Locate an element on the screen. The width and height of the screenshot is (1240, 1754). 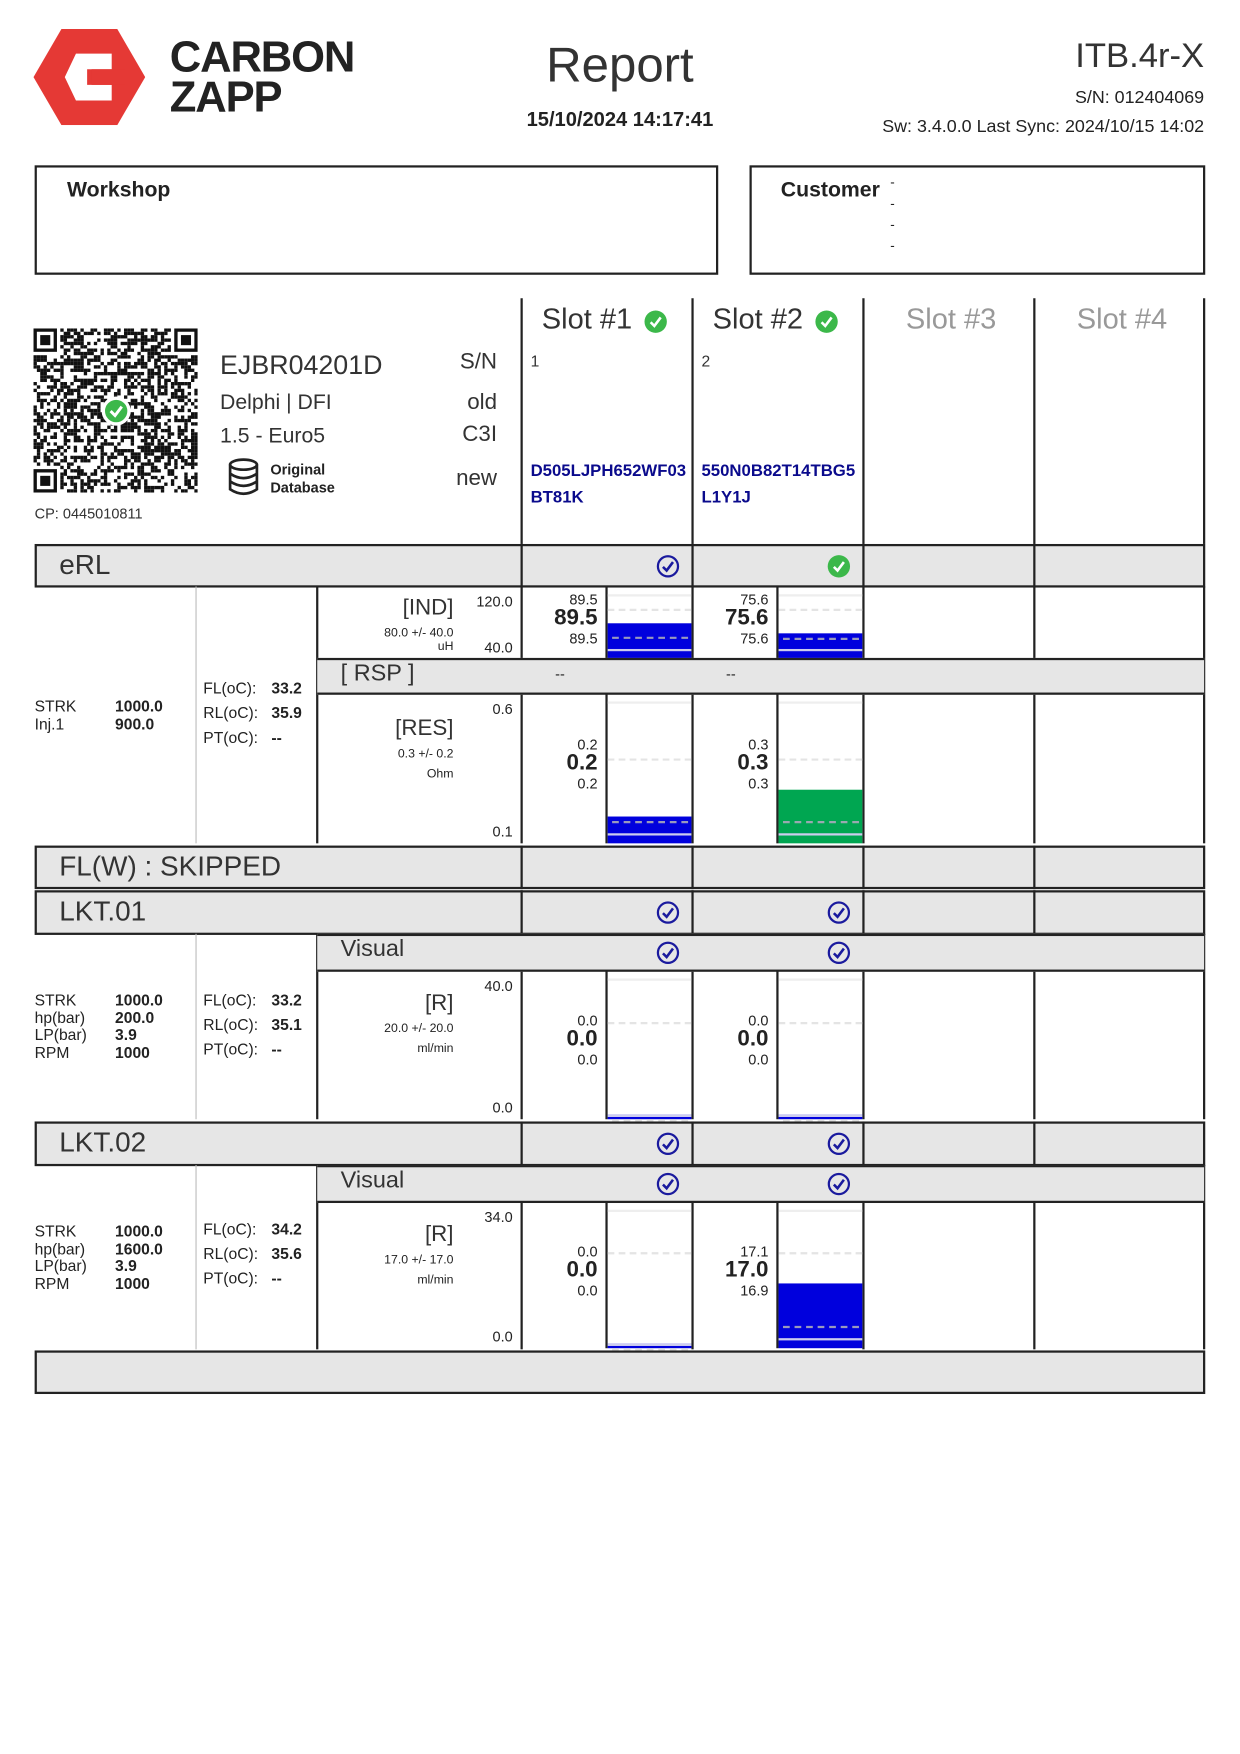
temperature-label: PT(oC): is located at coordinates (231, 737).